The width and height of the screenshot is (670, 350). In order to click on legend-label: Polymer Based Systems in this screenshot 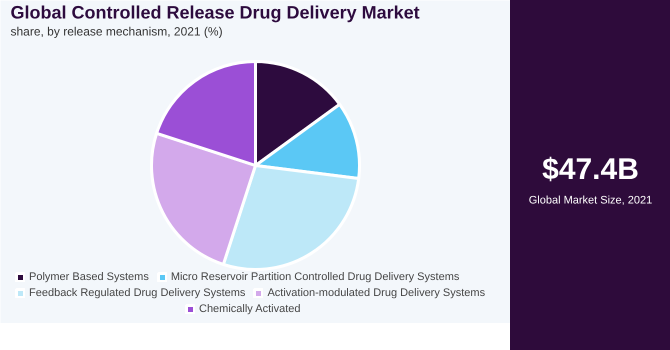, I will do `click(89, 277)`.